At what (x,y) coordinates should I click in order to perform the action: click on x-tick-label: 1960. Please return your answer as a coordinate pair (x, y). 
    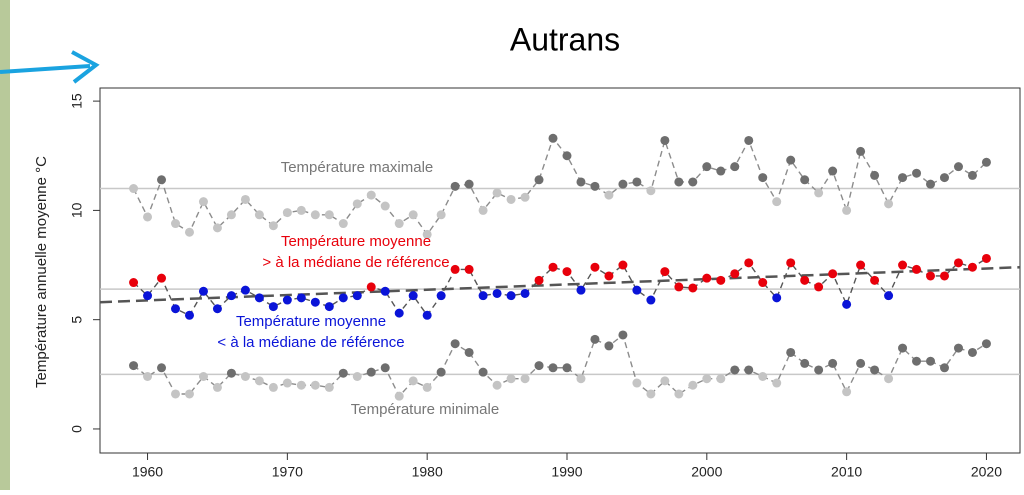
    Looking at the image, I should click on (147, 472).